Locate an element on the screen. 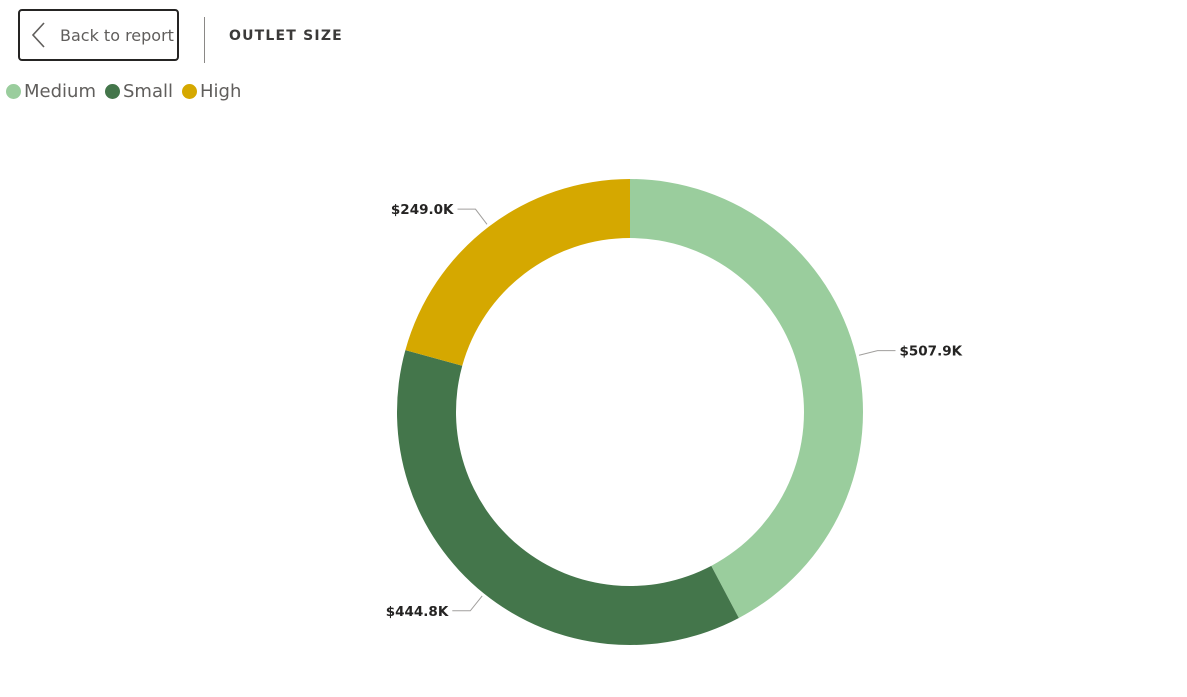 The height and width of the screenshot is (697, 1187). legend-label-medium: Medium is located at coordinates (60, 91).